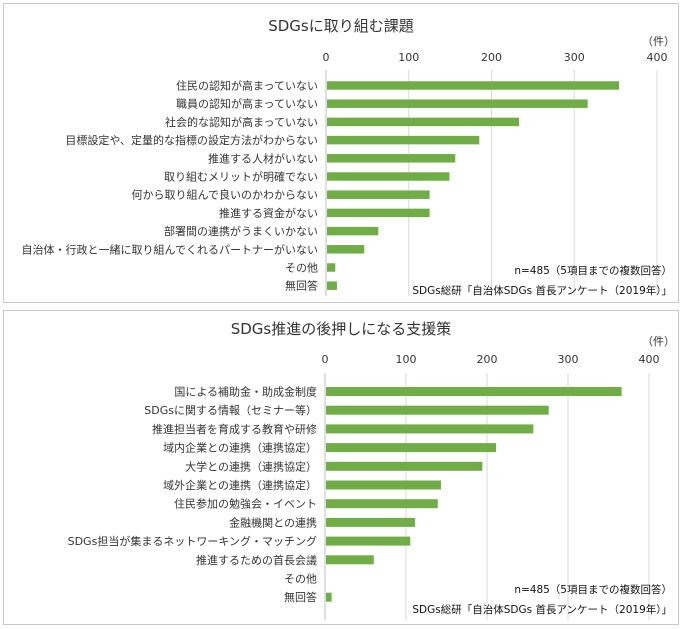 This screenshot has height=629, width=680. What do you see at coordinates (241, 231) in the screenshot?
I see `category-label: 部署間の連携がうまくいかない` at bounding box center [241, 231].